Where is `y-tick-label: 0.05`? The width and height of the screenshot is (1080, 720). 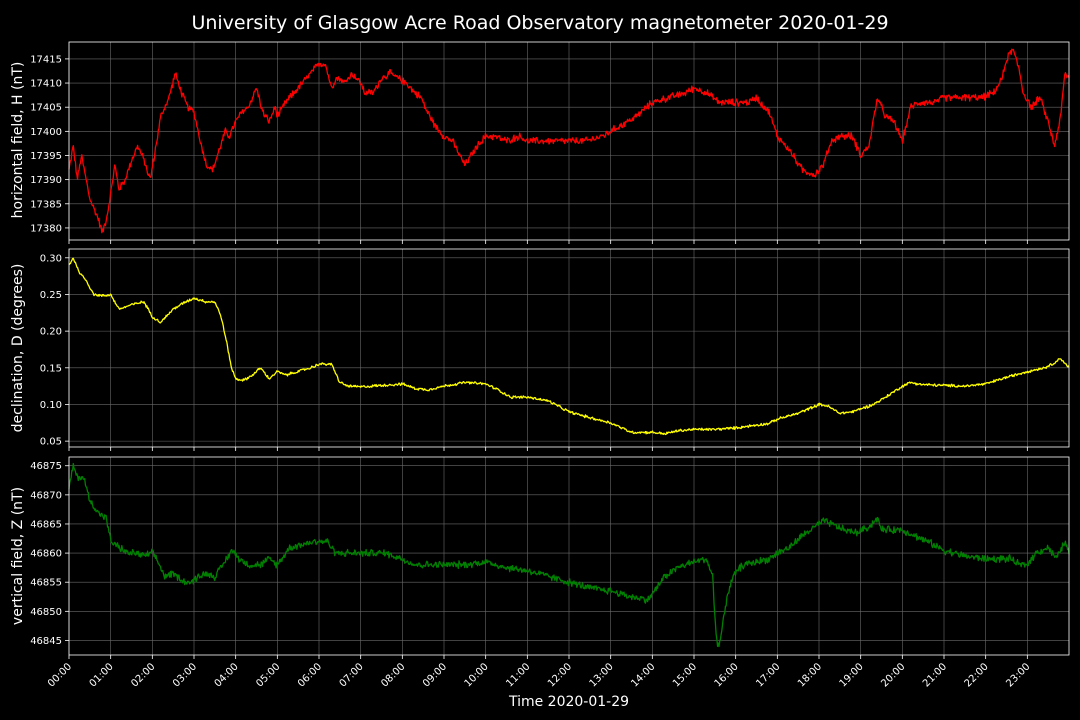
y-tick-label: 0.05 is located at coordinates (51, 442).